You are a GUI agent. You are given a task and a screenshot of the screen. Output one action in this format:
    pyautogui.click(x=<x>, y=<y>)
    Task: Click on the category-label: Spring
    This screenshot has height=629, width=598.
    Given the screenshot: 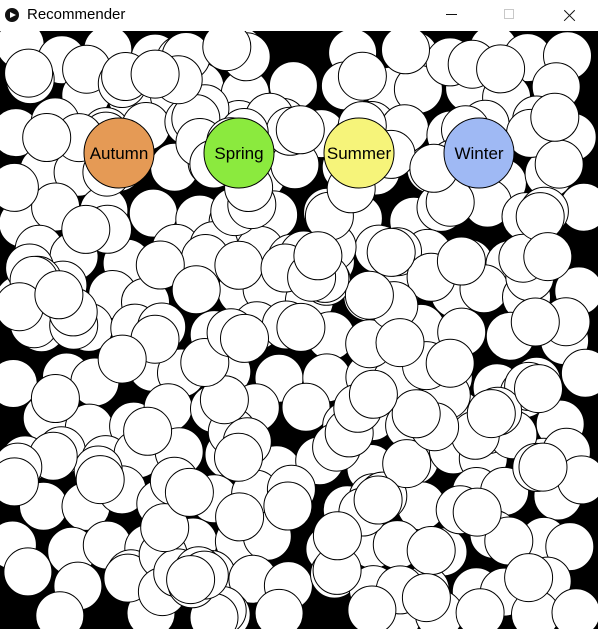 What is the action you would take?
    pyautogui.click(x=238, y=153)
    